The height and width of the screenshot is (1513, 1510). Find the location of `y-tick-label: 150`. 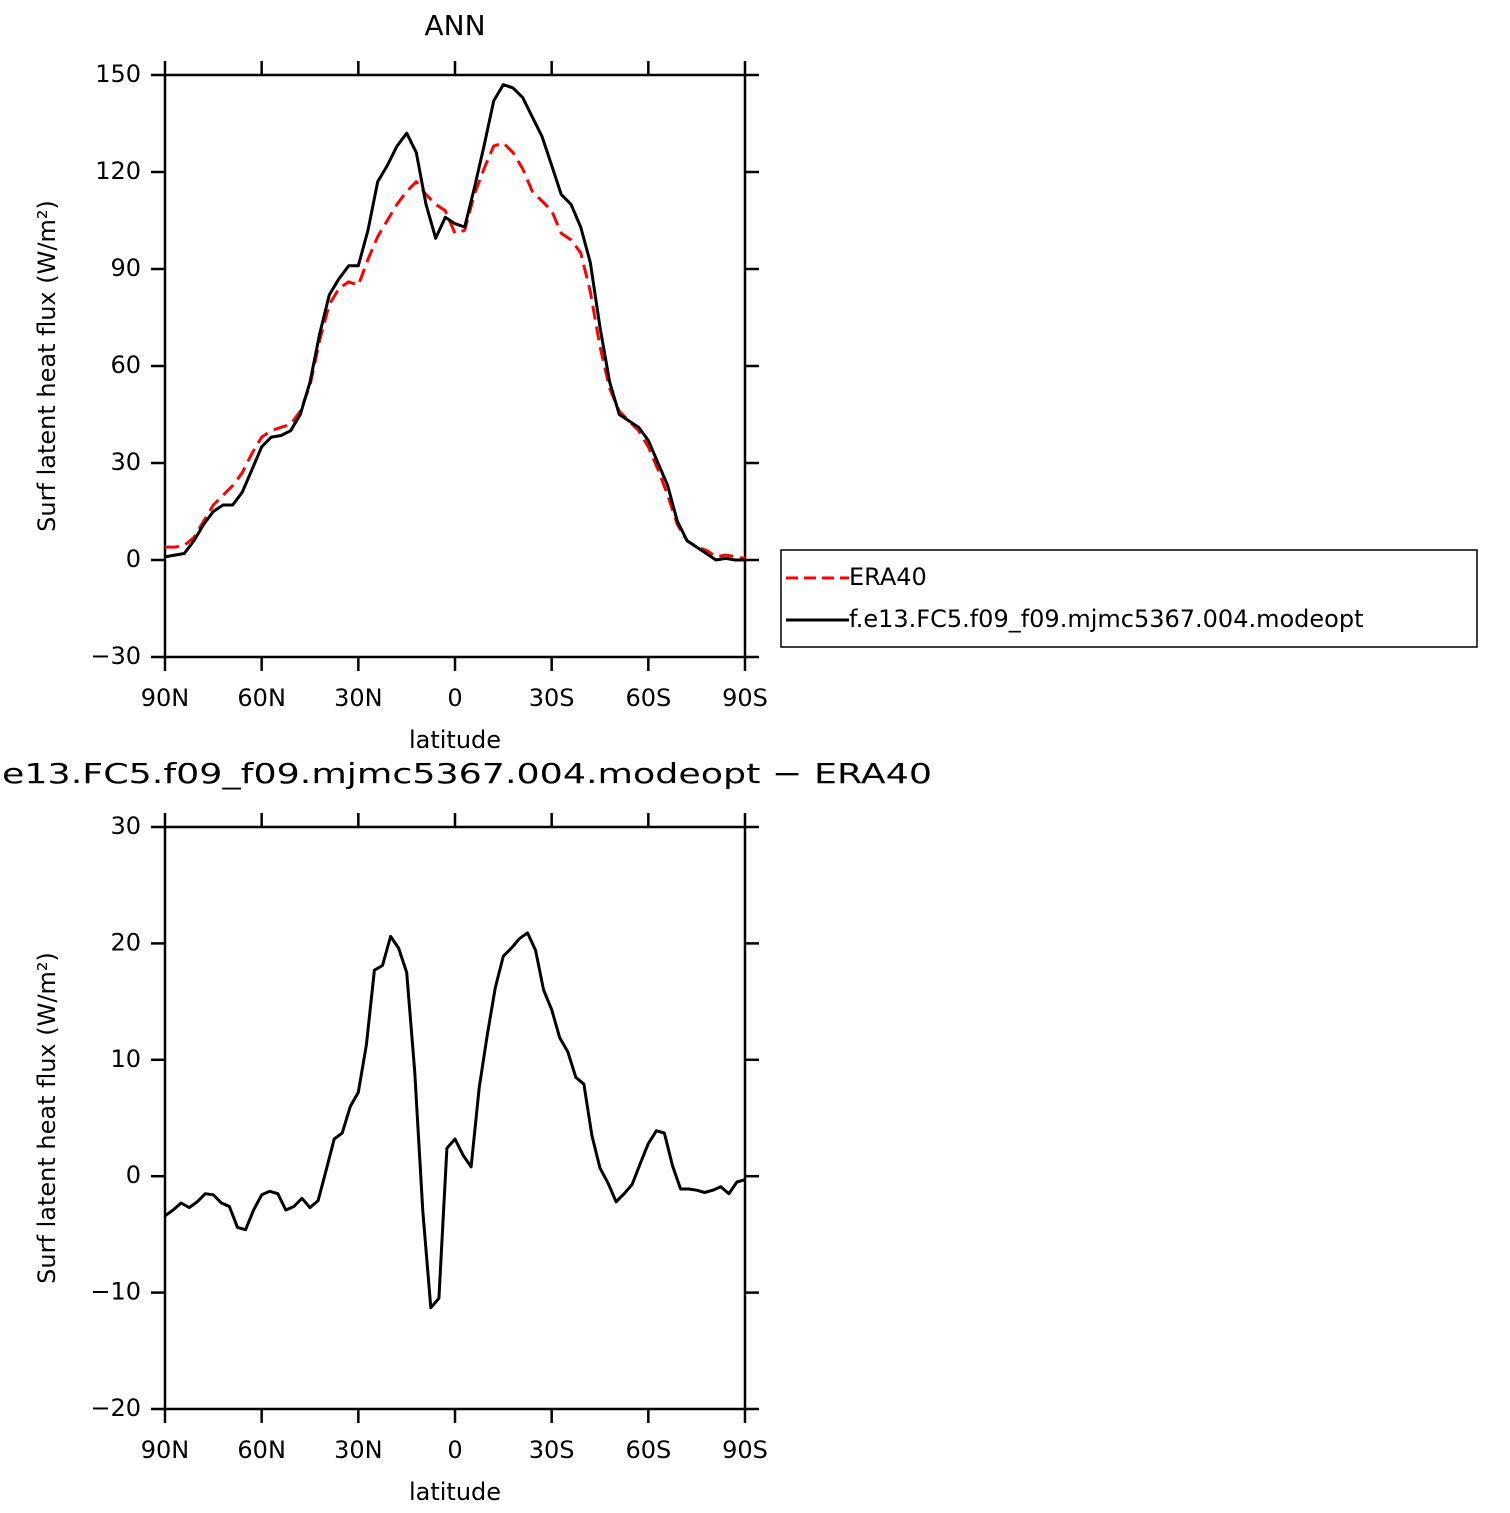

y-tick-label: 150 is located at coordinates (118, 74).